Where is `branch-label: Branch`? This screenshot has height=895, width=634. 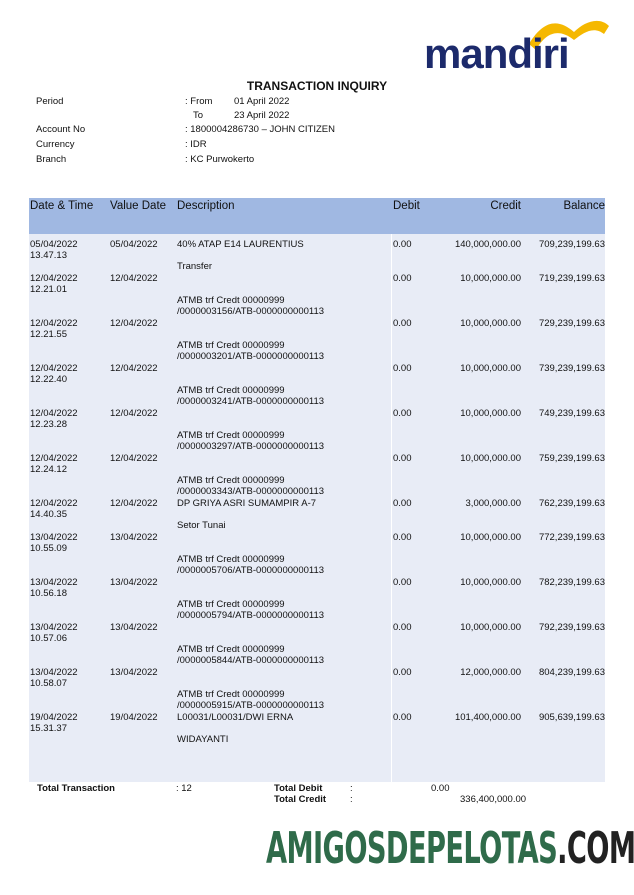 branch-label: Branch is located at coordinates (51, 159).